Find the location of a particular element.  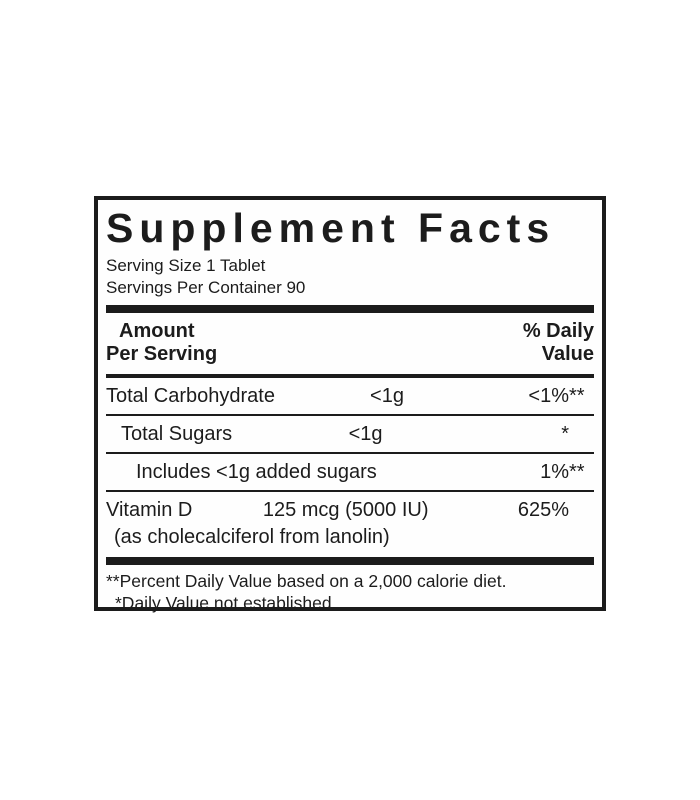

nutrient-row-total-sugars: Total Sugars <1g * is located at coordinates (350, 434).